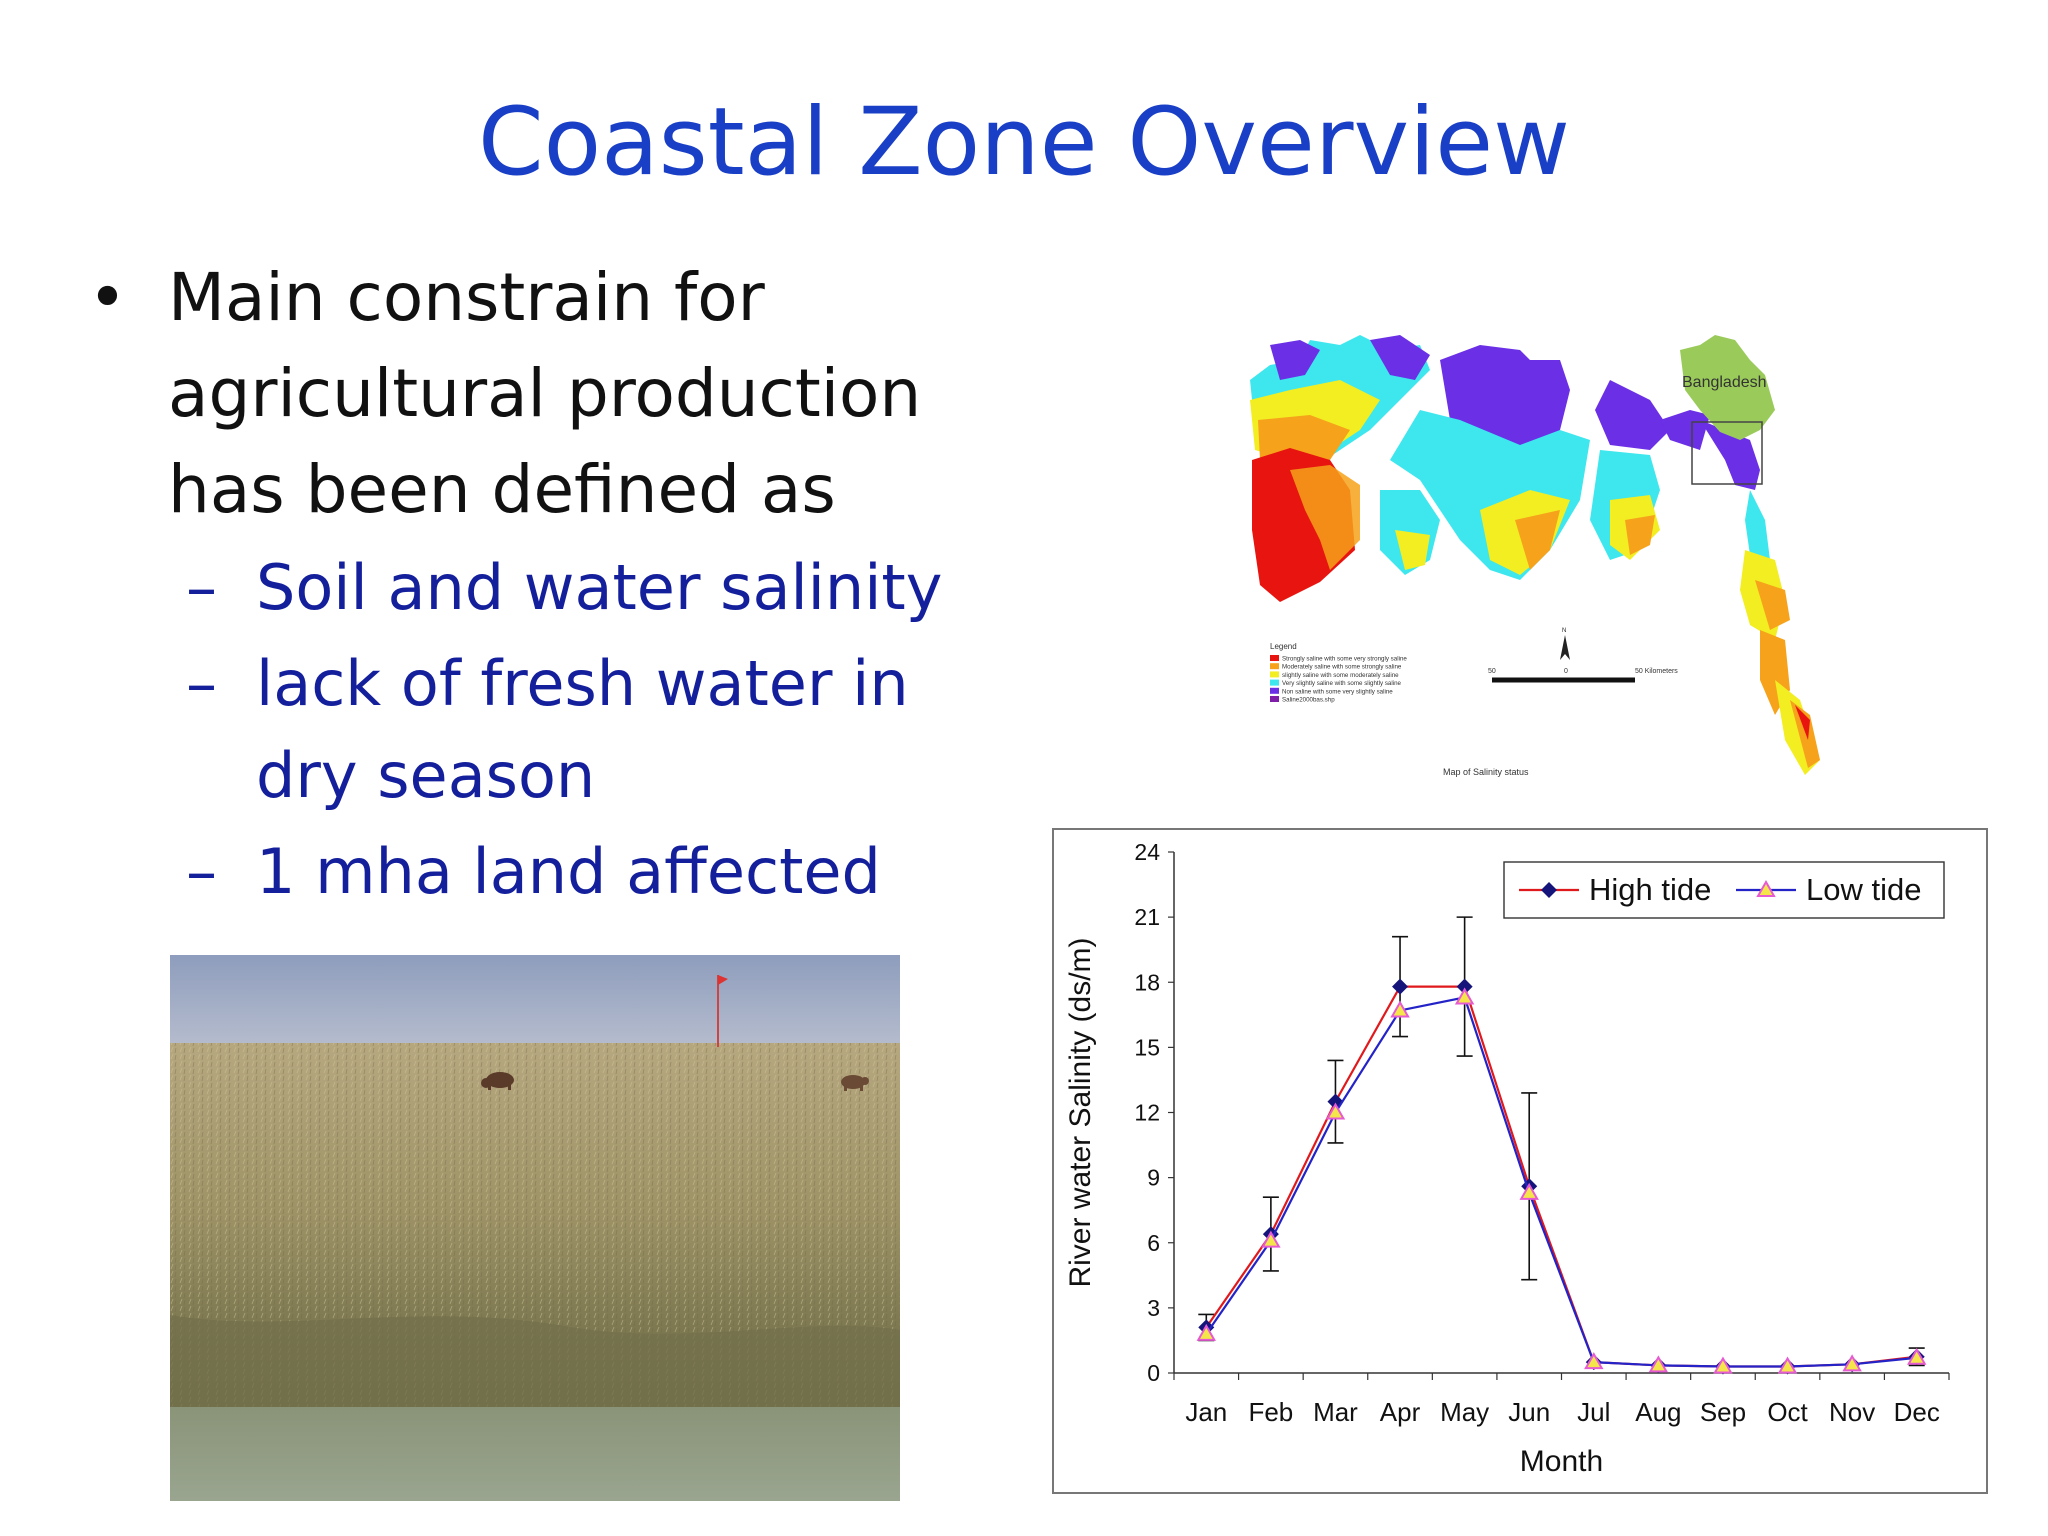  Describe the element at coordinates (1656, 671) in the screenshot. I see `scale-label: 50 Kilometers` at that location.